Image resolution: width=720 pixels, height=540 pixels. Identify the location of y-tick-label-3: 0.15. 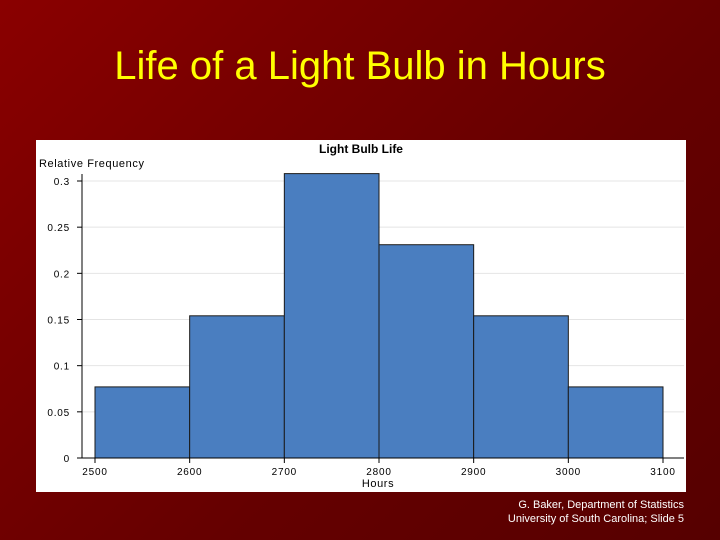
(58, 321).